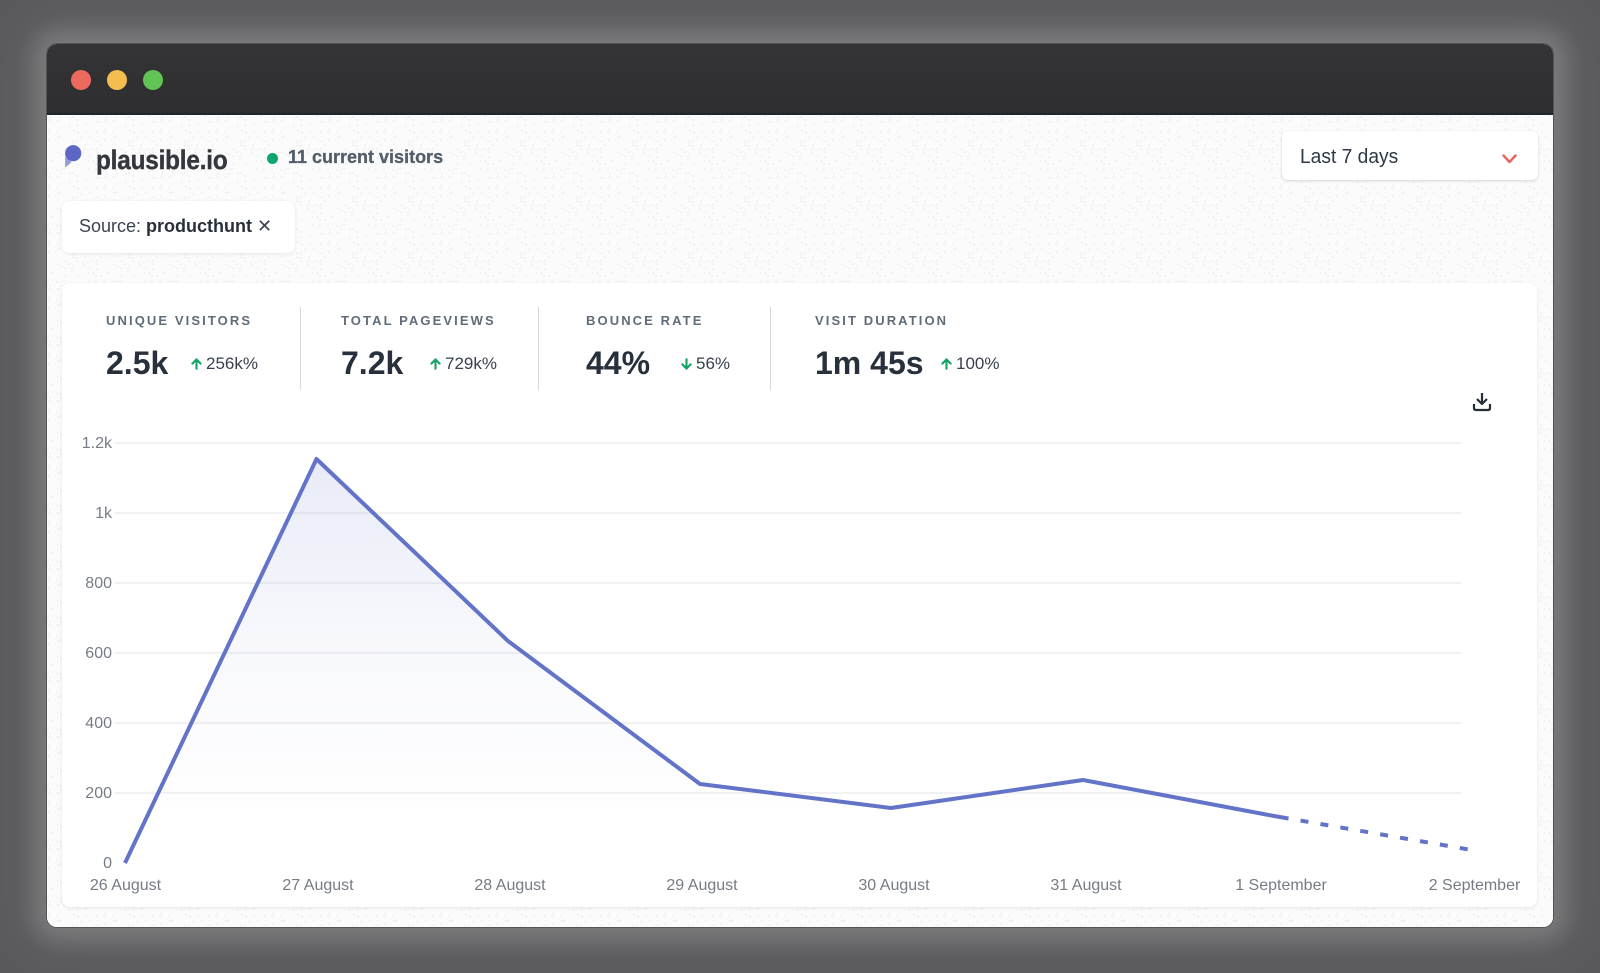  I want to click on svg-text: 1.2k, so click(97, 443).